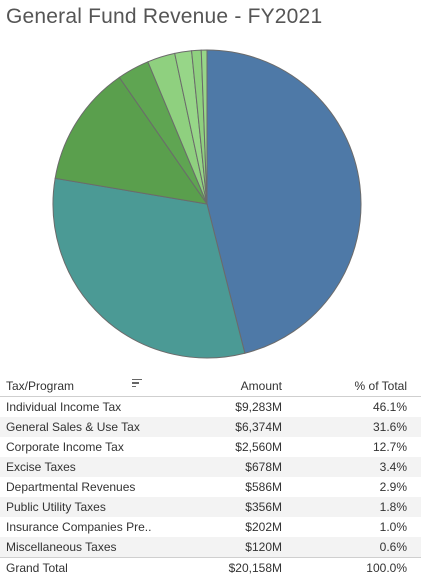  Describe the element at coordinates (263, 547) in the screenshot. I see `row-amount: $120M` at that location.